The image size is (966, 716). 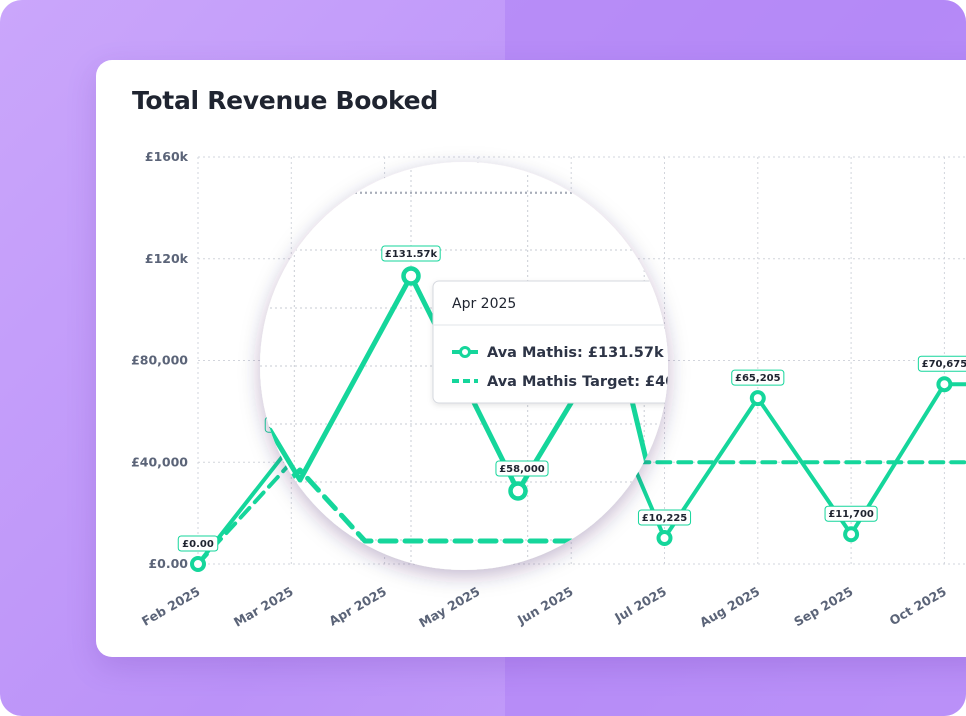 I want to click on tooltip-box, so click(x=550, y=342).